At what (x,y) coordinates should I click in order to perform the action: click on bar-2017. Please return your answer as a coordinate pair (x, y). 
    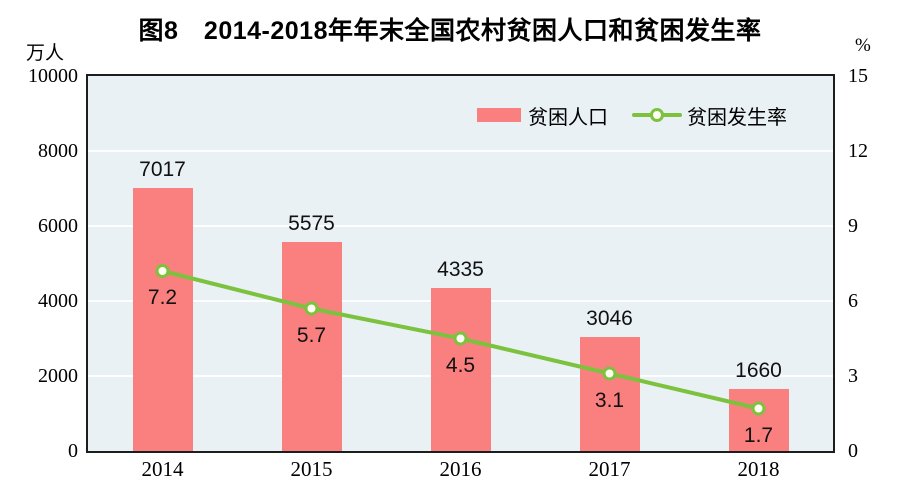
    Looking at the image, I should click on (609, 393).